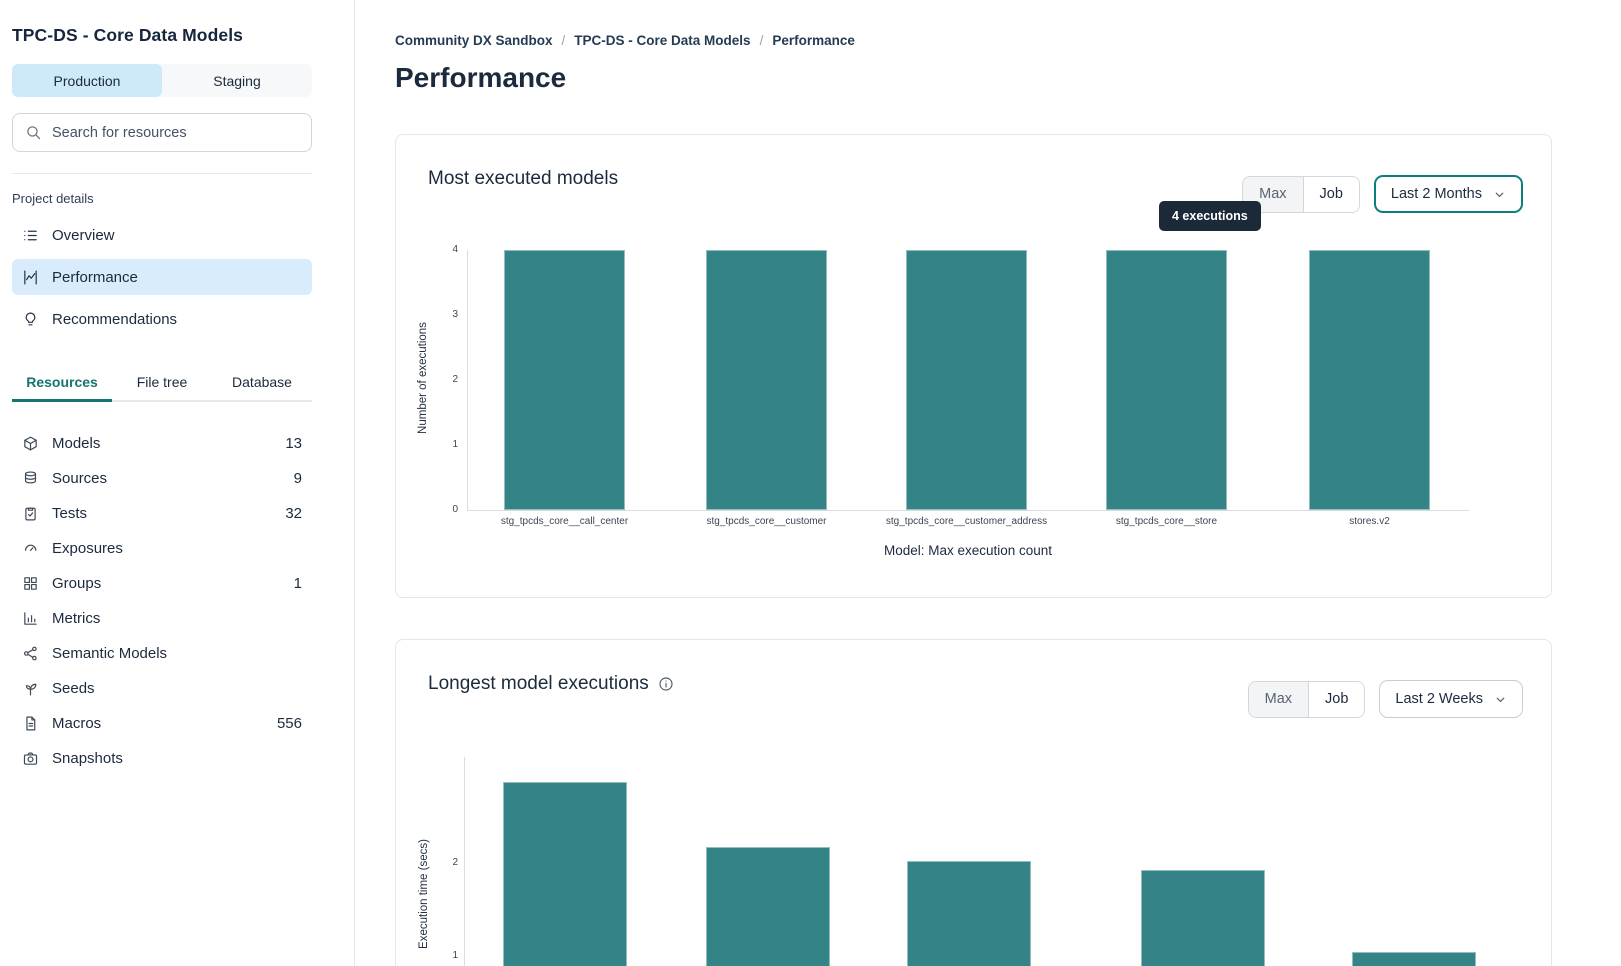  What do you see at coordinates (30, 653) in the screenshot?
I see `share-nodes-icon` at bounding box center [30, 653].